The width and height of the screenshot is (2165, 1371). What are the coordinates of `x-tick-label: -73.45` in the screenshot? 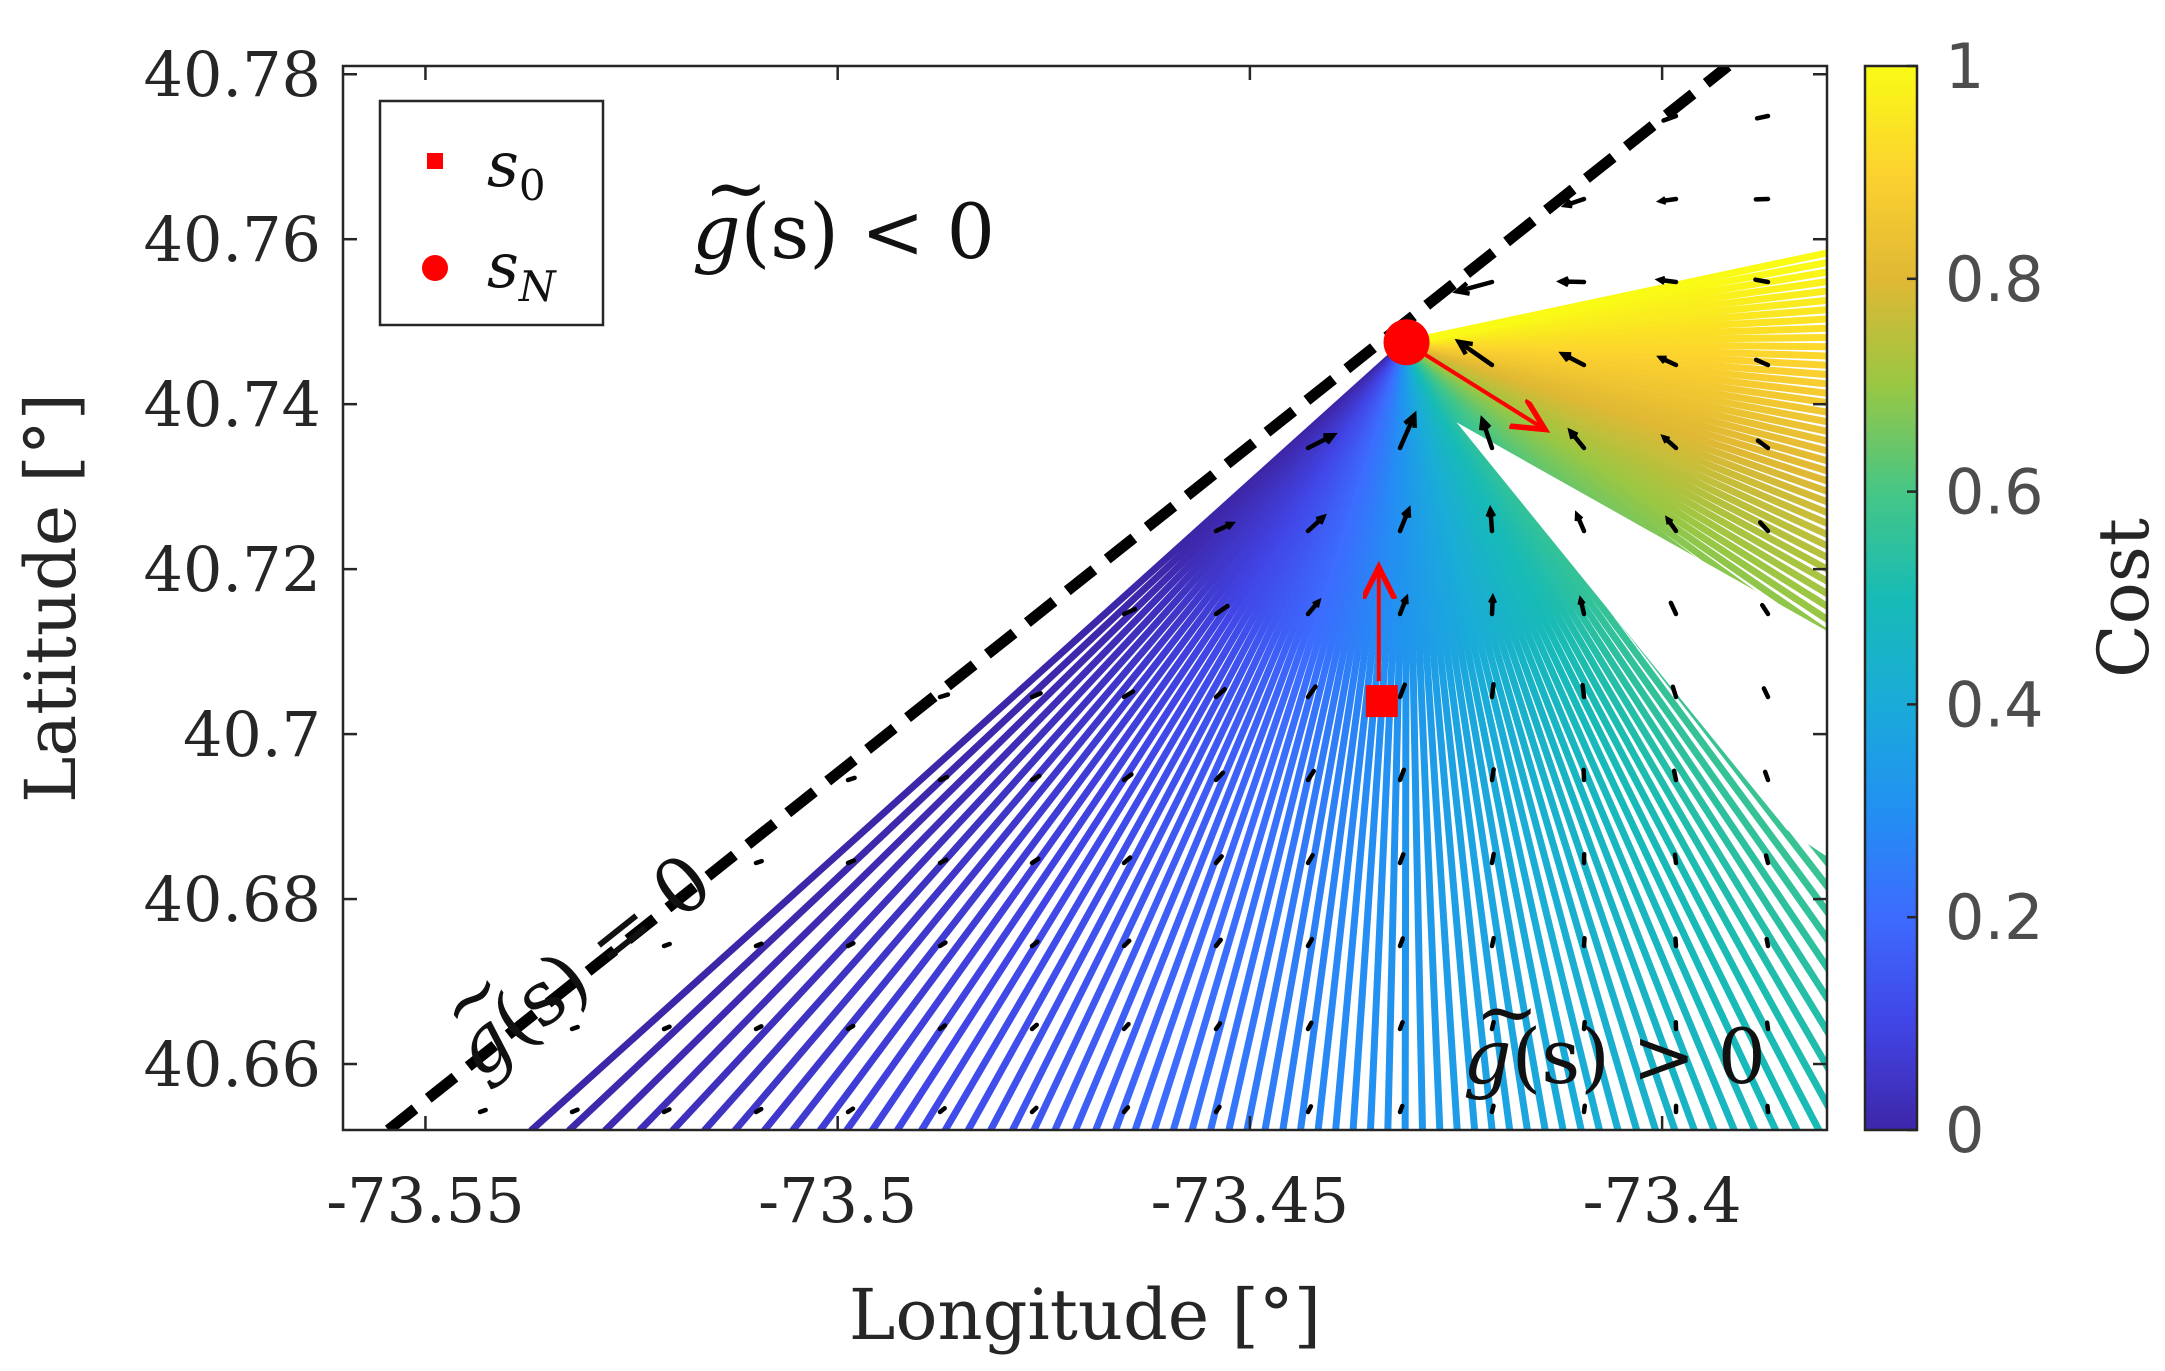 It's located at (1250, 1200).